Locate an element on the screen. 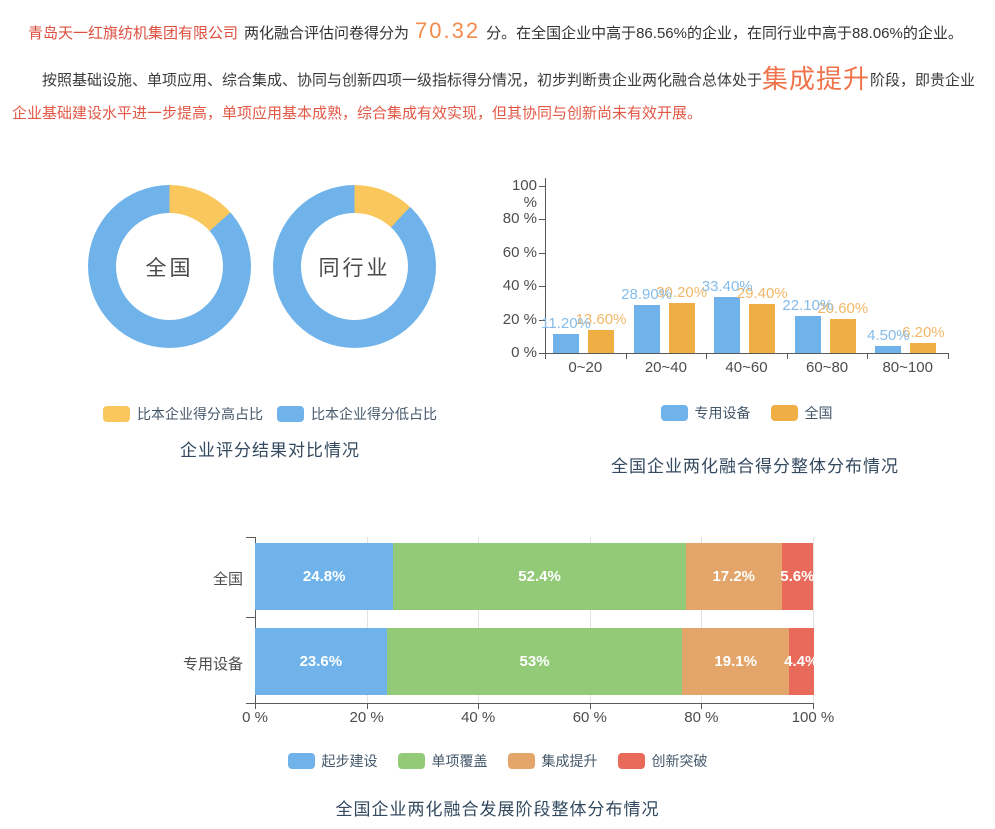 The width and height of the screenshot is (995, 829). bar-全国-20~40 is located at coordinates (681, 327).